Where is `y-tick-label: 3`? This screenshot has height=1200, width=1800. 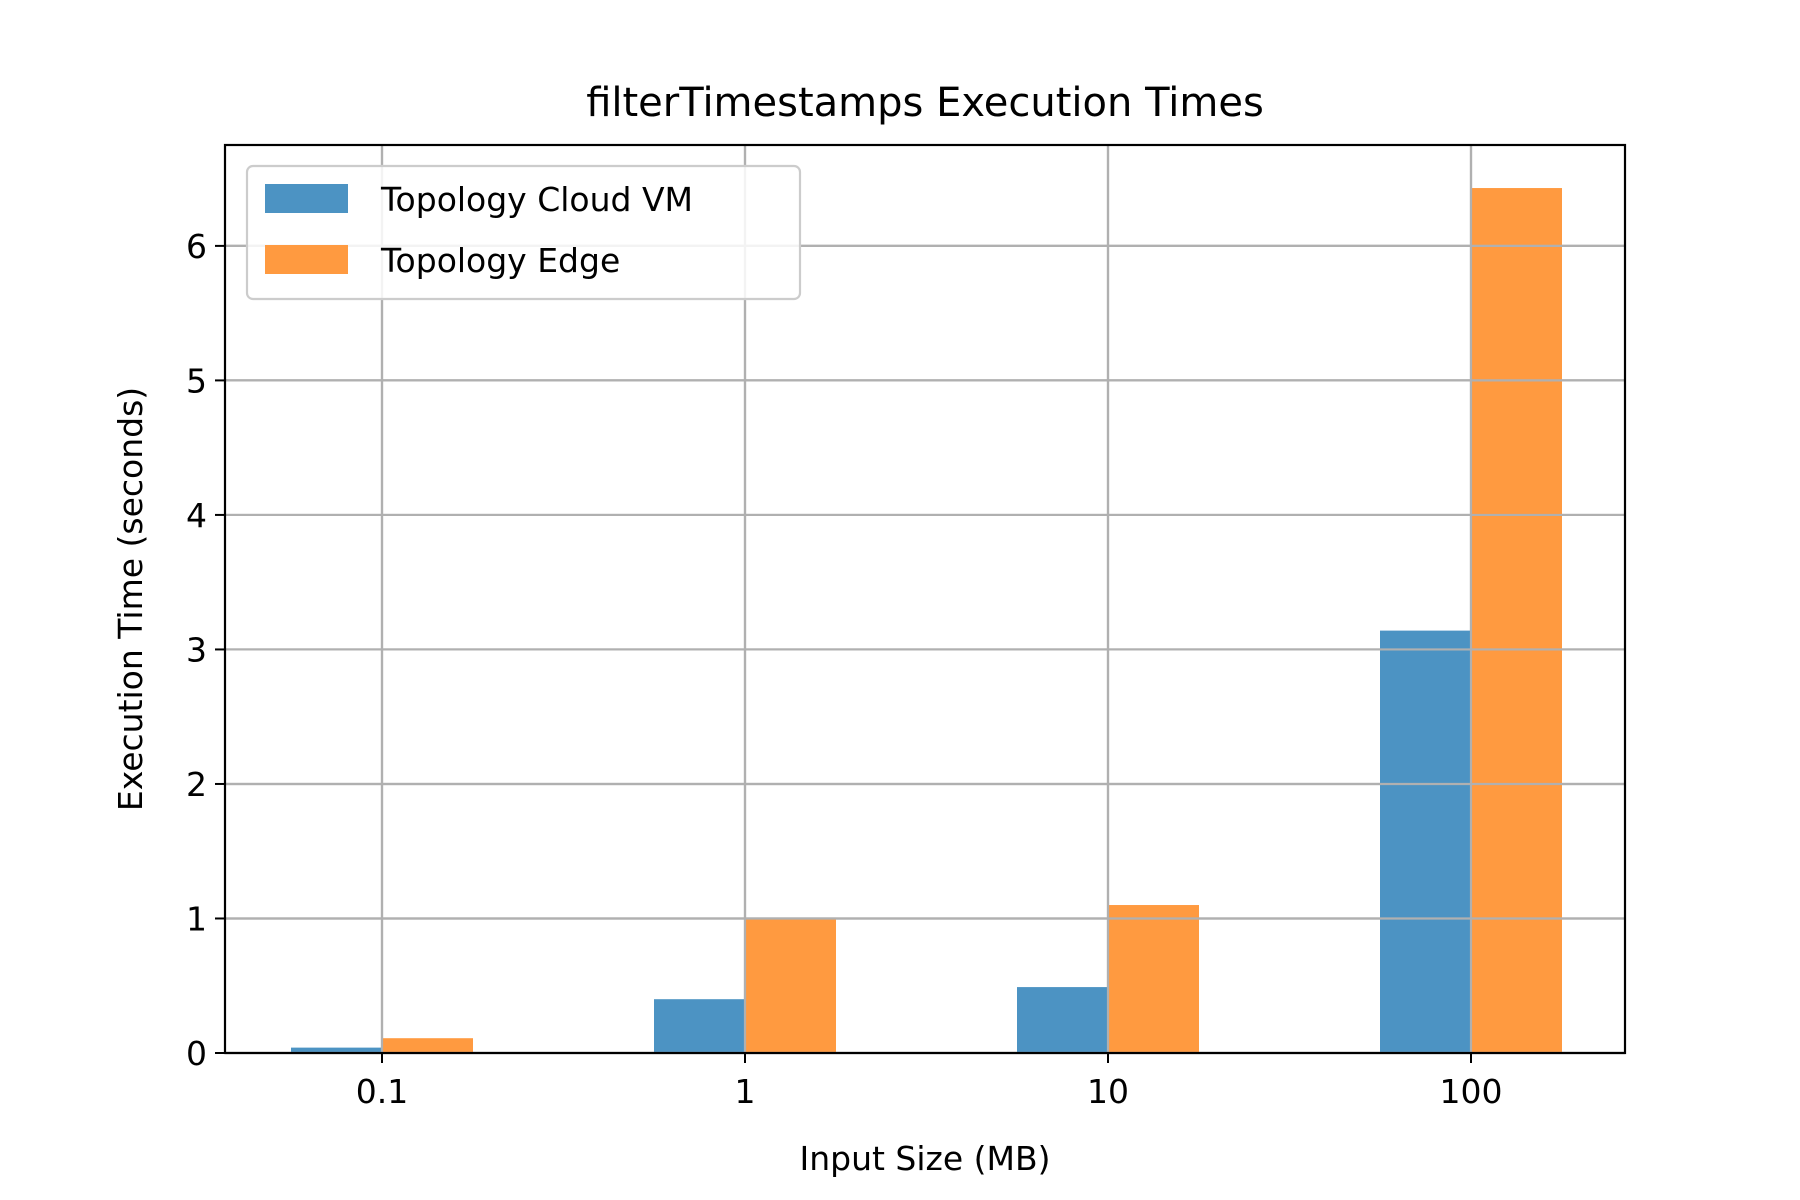
y-tick-label: 3 is located at coordinates (196, 649).